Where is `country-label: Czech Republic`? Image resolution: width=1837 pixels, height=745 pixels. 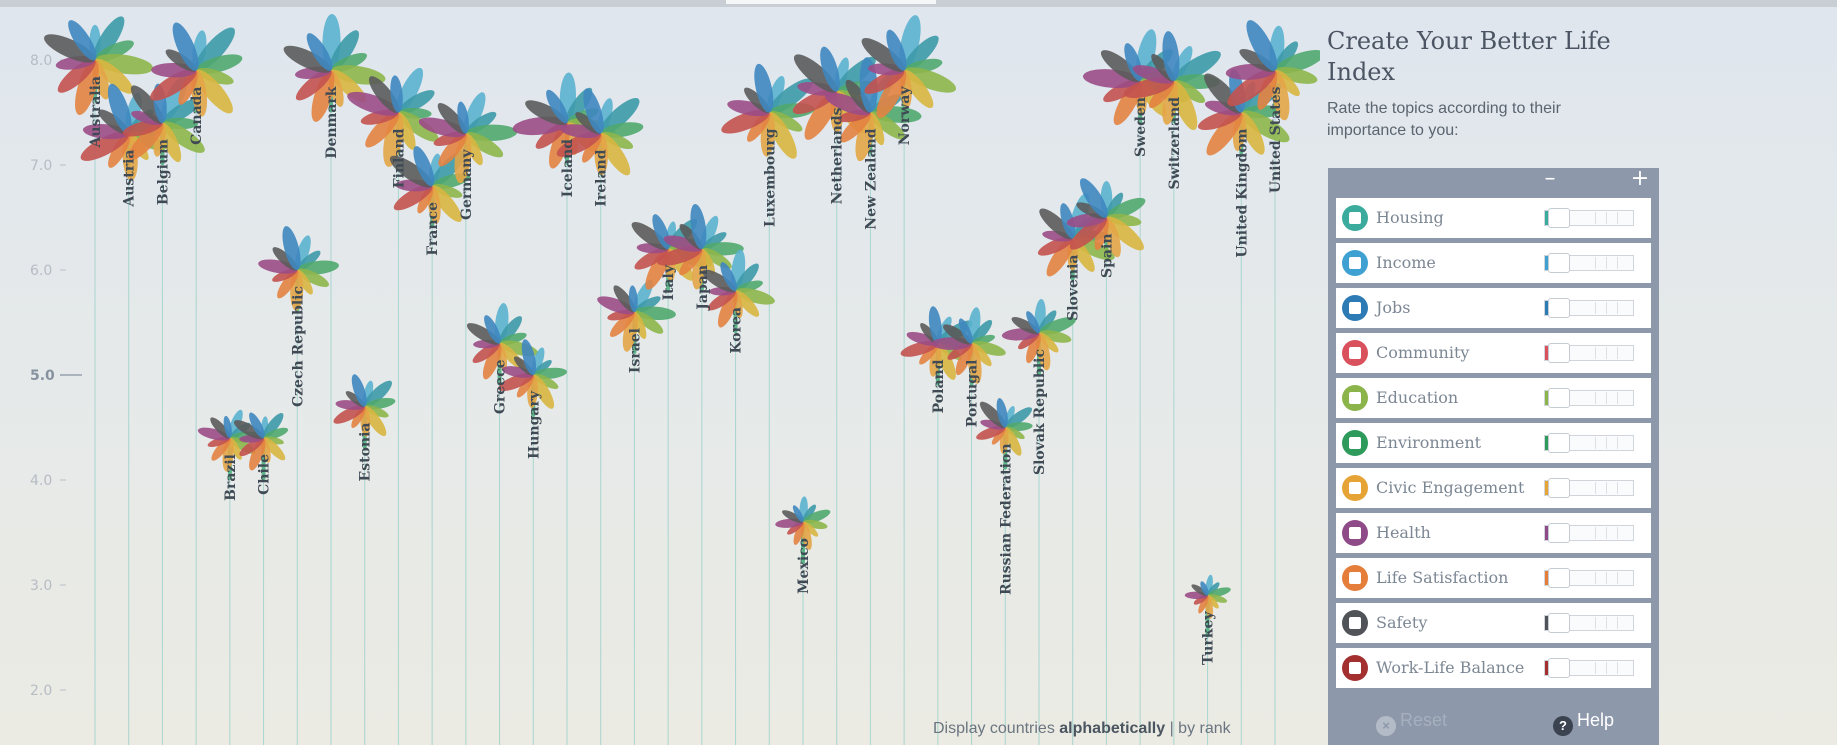 country-label: Czech Republic is located at coordinates (298, 346).